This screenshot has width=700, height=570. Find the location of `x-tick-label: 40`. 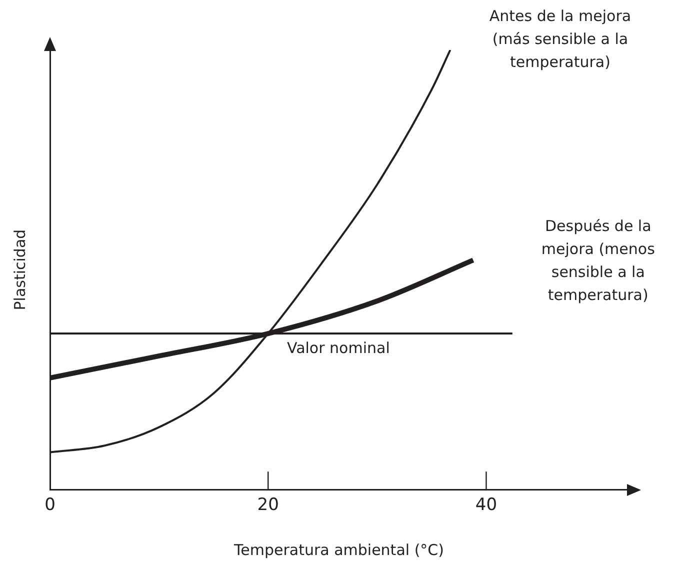

x-tick-label: 40 is located at coordinates (486, 505).